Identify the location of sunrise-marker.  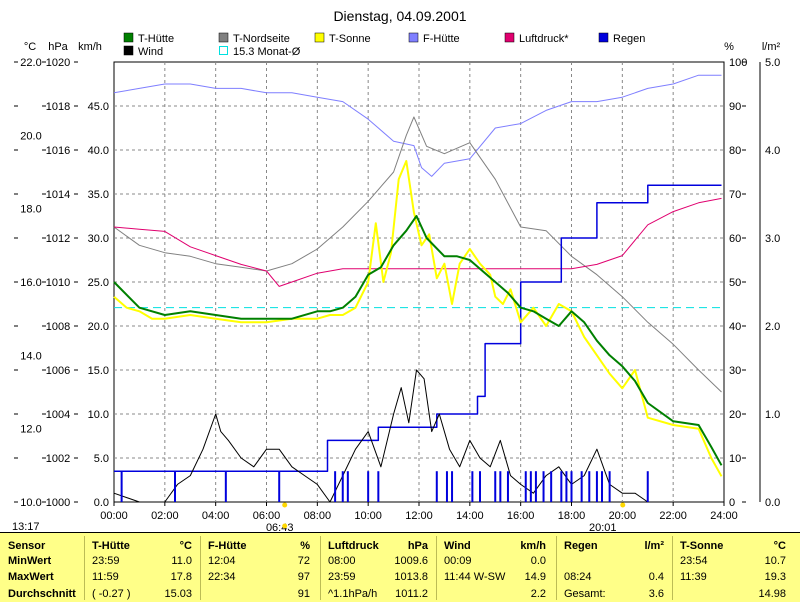
(285, 505).